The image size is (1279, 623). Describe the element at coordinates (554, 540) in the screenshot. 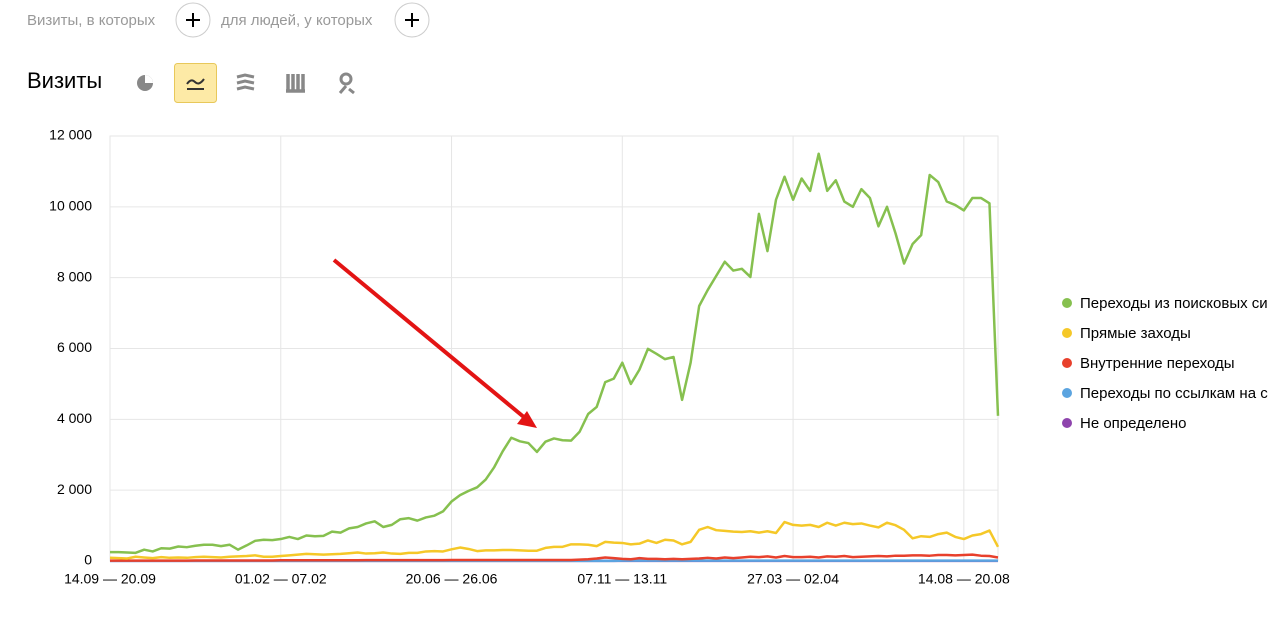

I see `series-line` at that location.